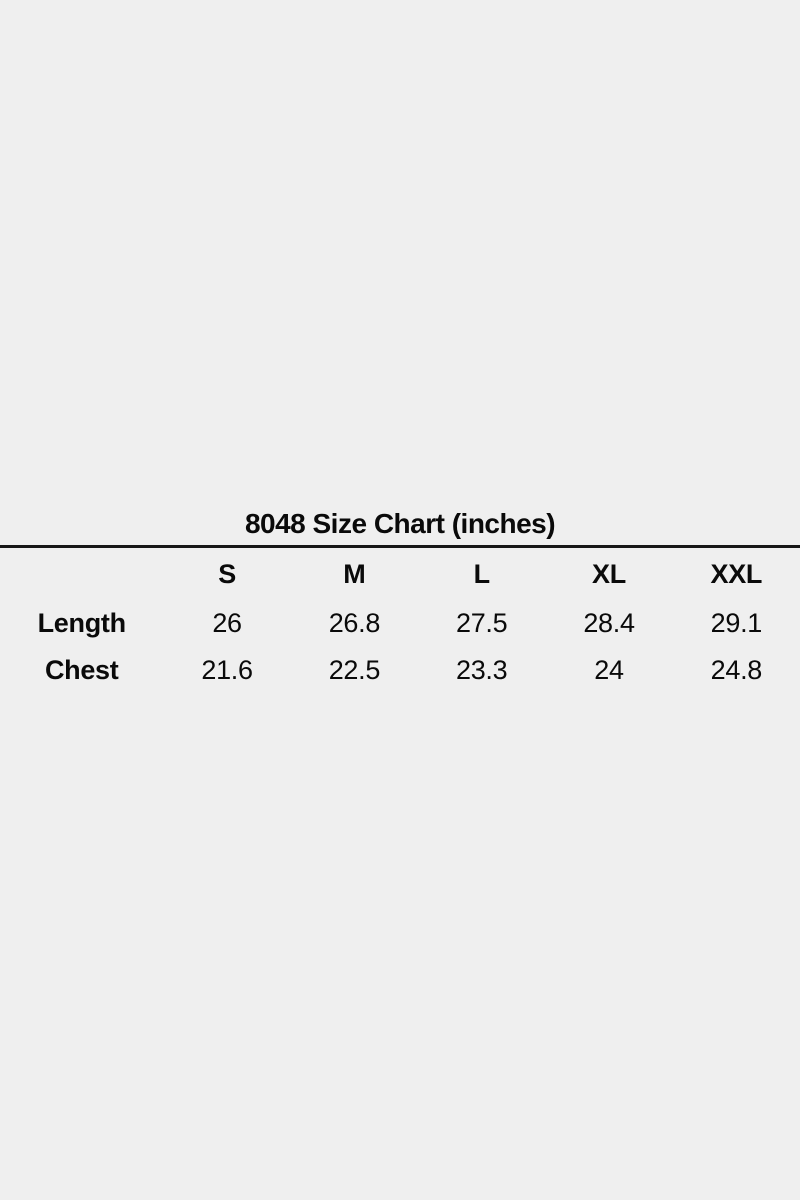 The image size is (800, 1200). I want to click on table-row-length: Length 26 26.8 27.5 28.4 29.1, so click(400, 623).